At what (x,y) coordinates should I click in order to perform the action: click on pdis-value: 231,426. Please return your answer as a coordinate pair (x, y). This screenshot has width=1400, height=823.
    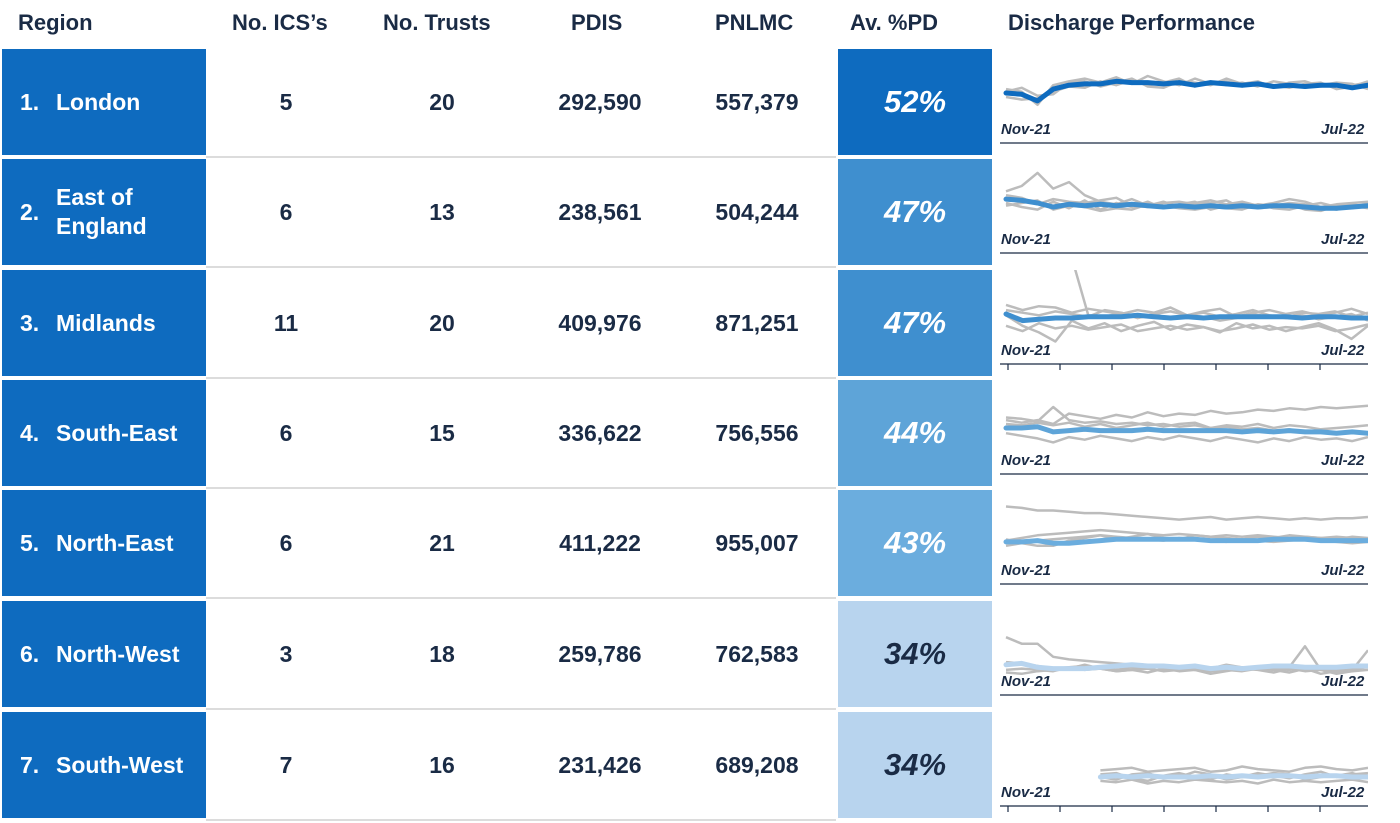
    Looking at the image, I should click on (600, 764).